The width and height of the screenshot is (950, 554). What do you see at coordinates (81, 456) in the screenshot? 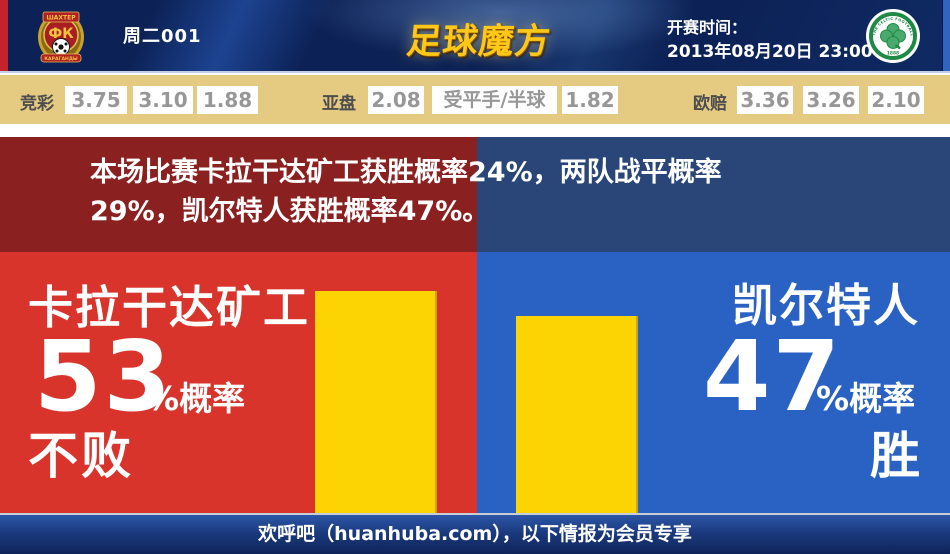
I see `home-outcome-label: 不败` at bounding box center [81, 456].